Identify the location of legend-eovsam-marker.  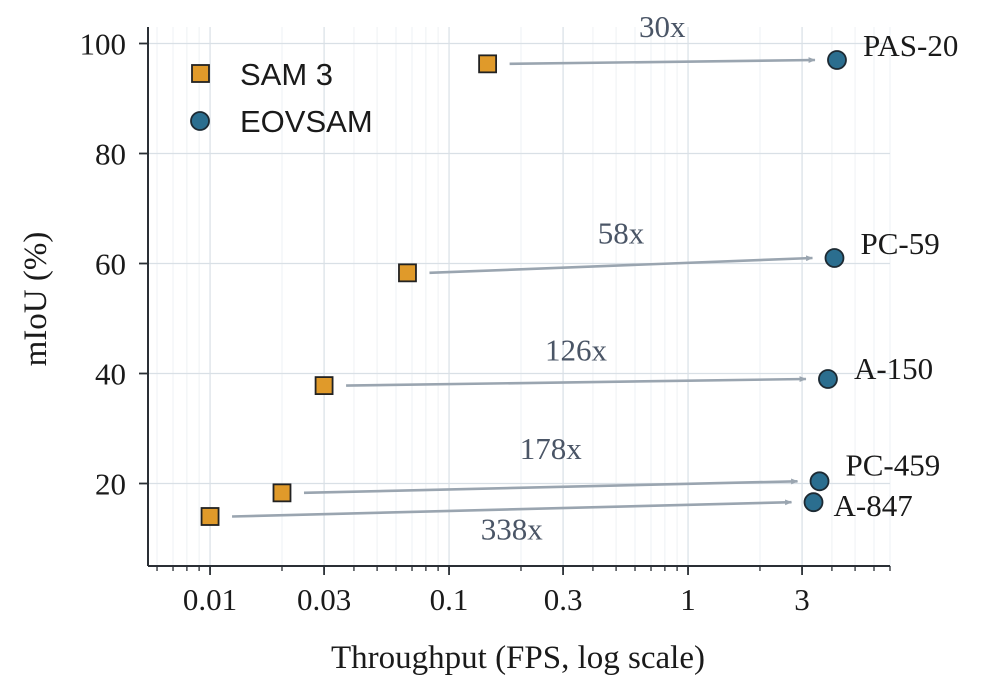
(200, 121).